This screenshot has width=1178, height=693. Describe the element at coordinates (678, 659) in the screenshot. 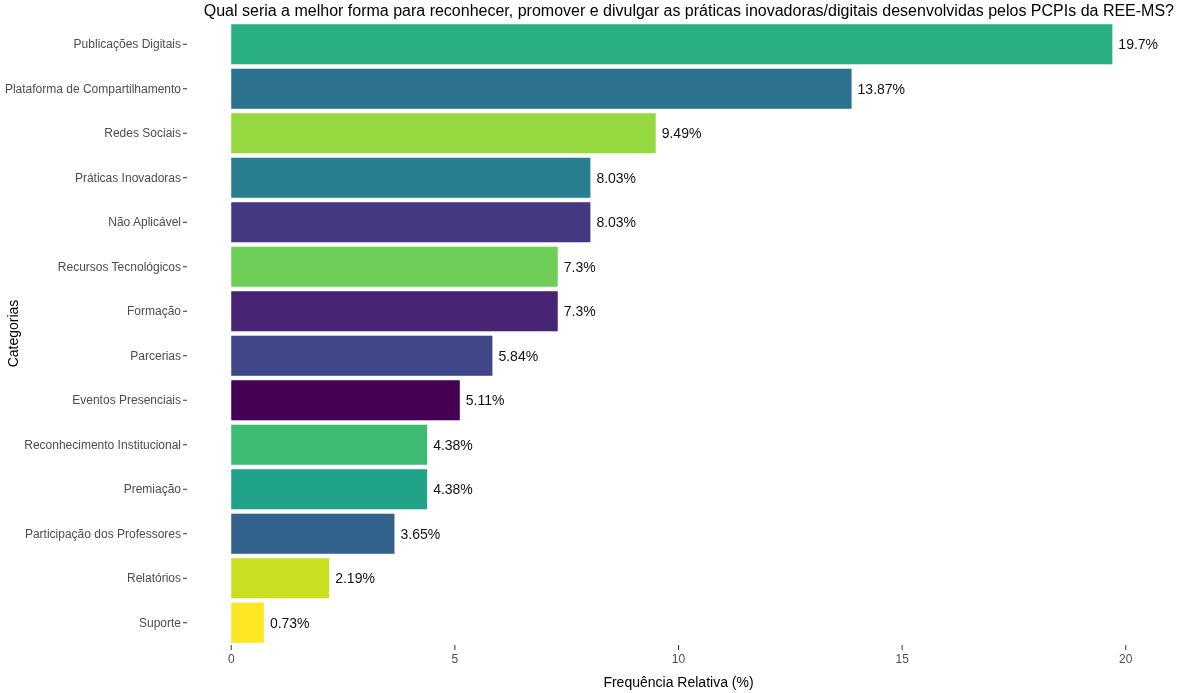

I see `x-tick-label: 10` at that location.